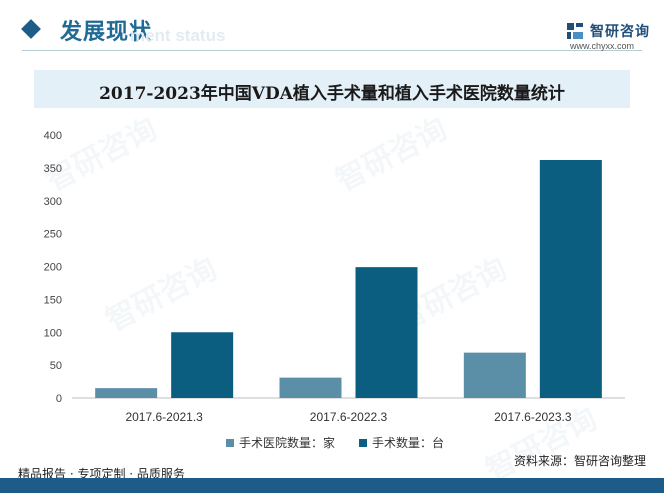 The width and height of the screenshot is (664, 493). Describe the element at coordinates (408, 442) in the screenshot. I see `legend-label: 手术数量：台` at that location.